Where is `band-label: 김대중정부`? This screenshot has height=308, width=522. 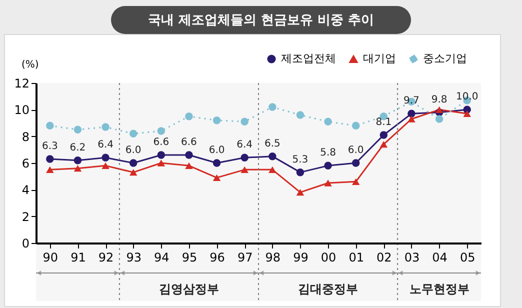
band-label: 김대중정부 is located at coordinates (328, 289).